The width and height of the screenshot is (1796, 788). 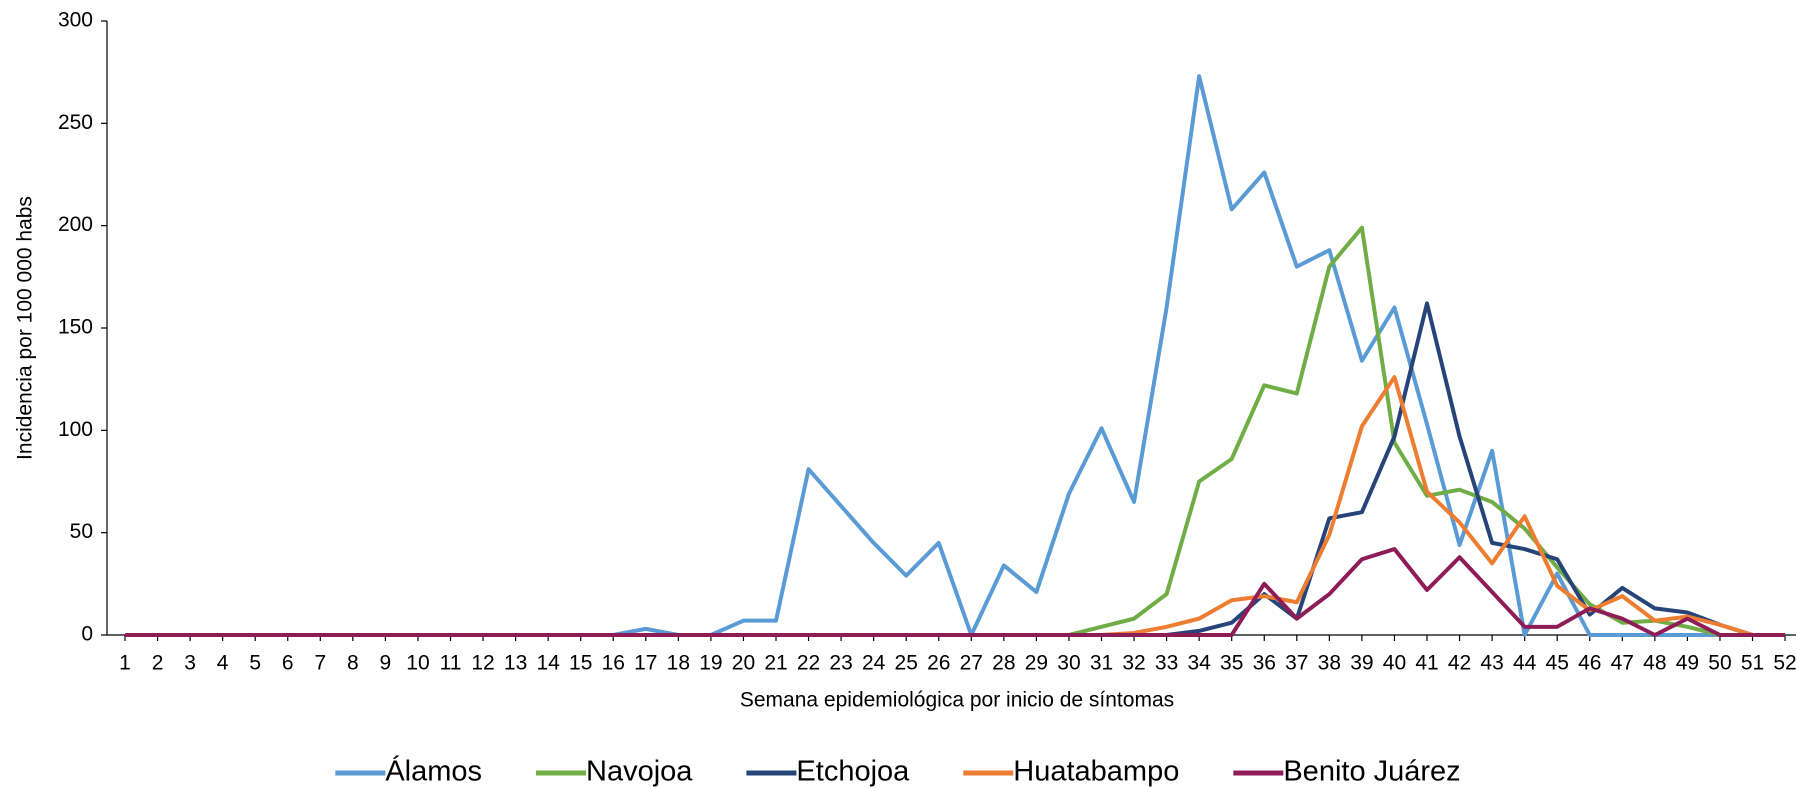 I want to click on x-tick-label: 5, so click(x=255, y=663).